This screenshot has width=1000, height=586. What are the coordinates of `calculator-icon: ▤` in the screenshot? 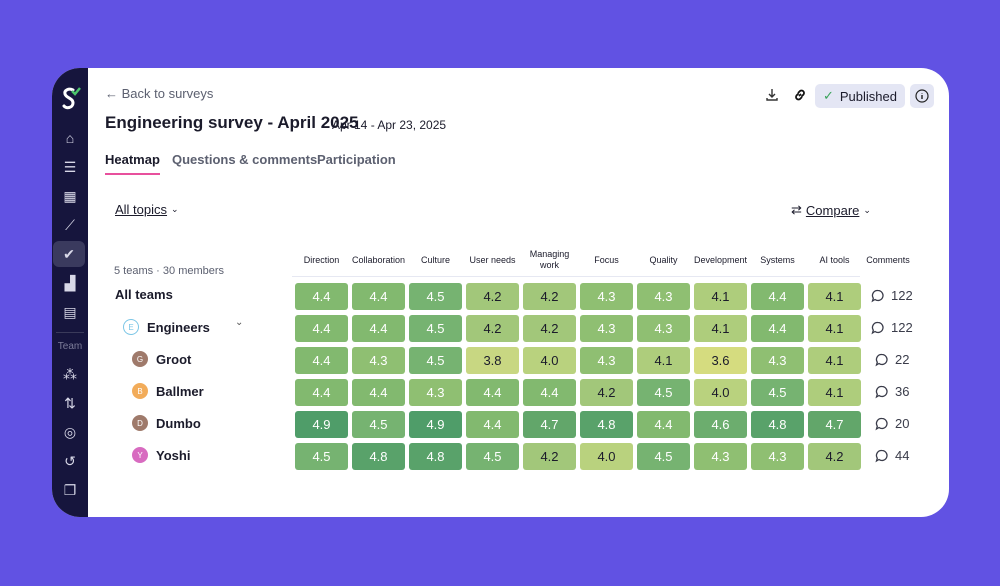 It's located at (70, 311).